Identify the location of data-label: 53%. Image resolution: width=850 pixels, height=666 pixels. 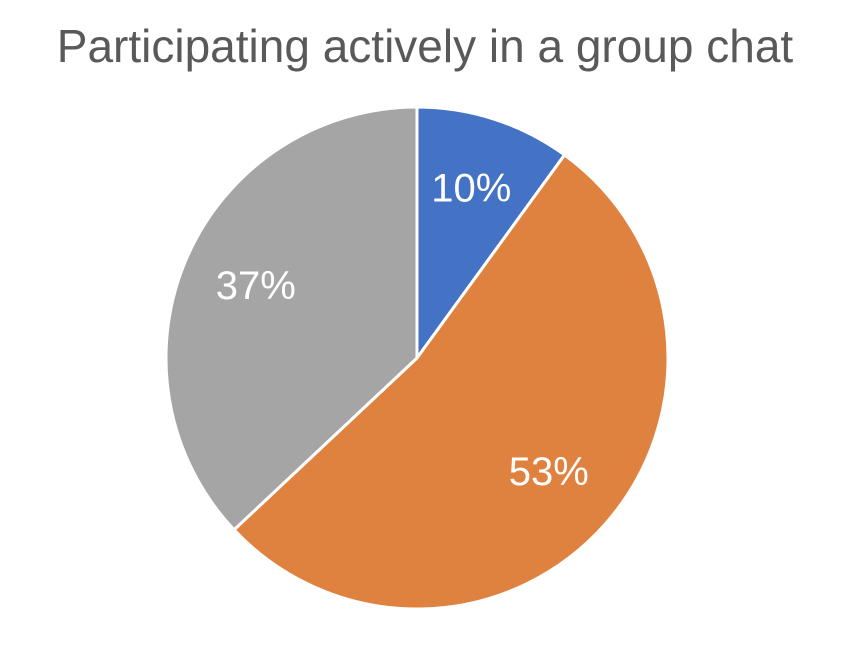
(549, 472).